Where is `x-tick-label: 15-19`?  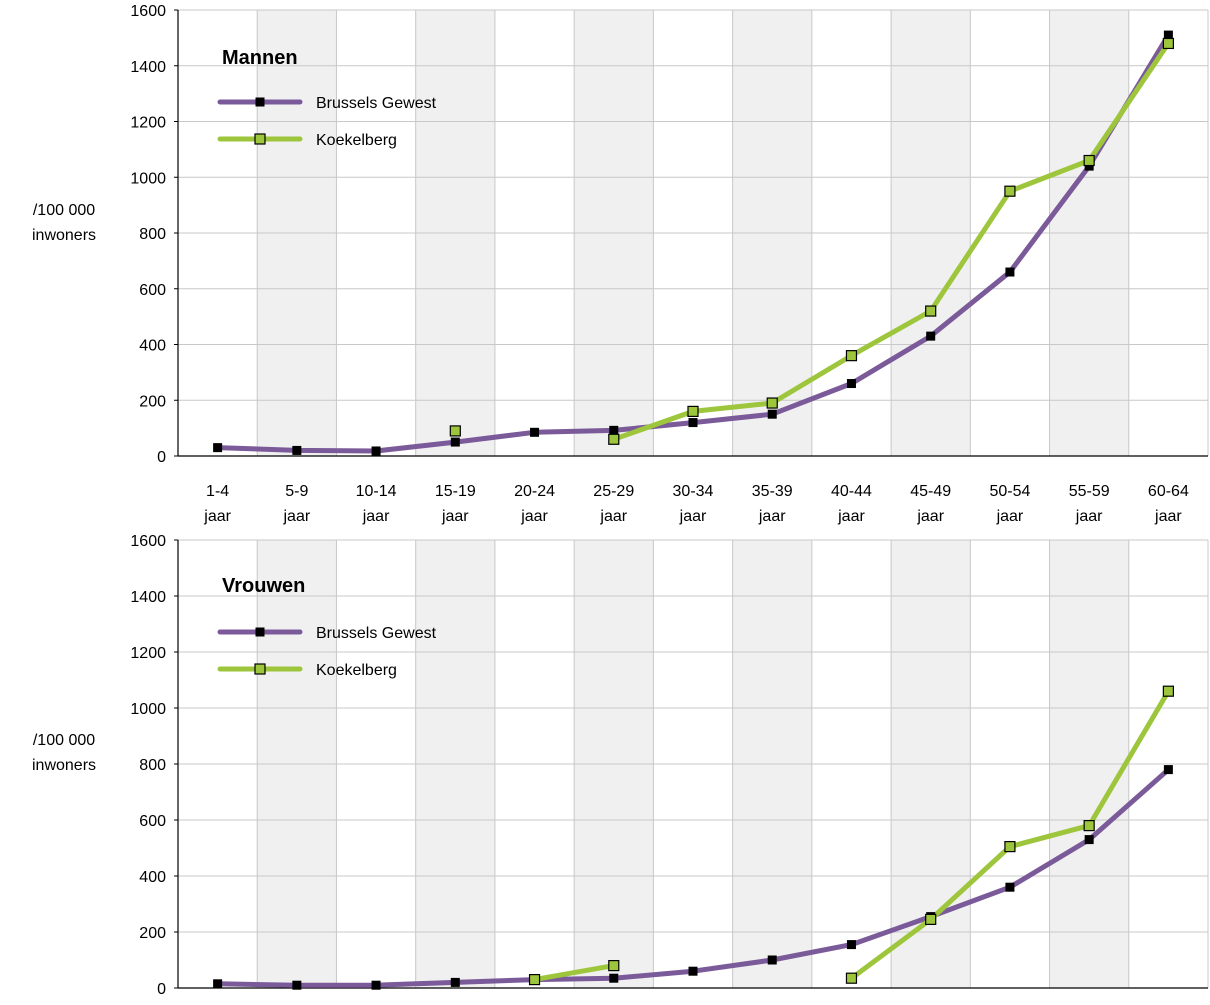
x-tick-label: 15-19 is located at coordinates (455, 491).